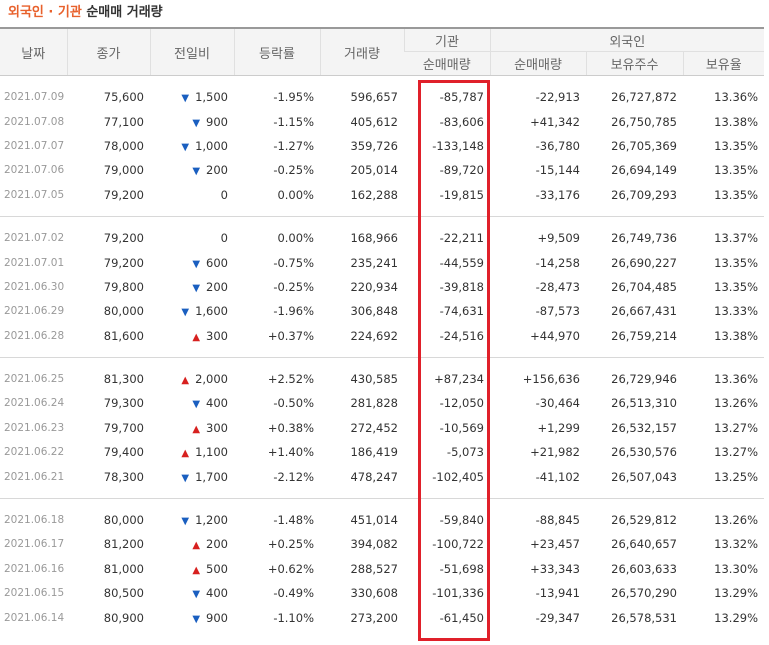 The width and height of the screenshot is (769, 645). What do you see at coordinates (34, 427) in the screenshot?
I see `cell-date: 2021.06.23` at bounding box center [34, 427].